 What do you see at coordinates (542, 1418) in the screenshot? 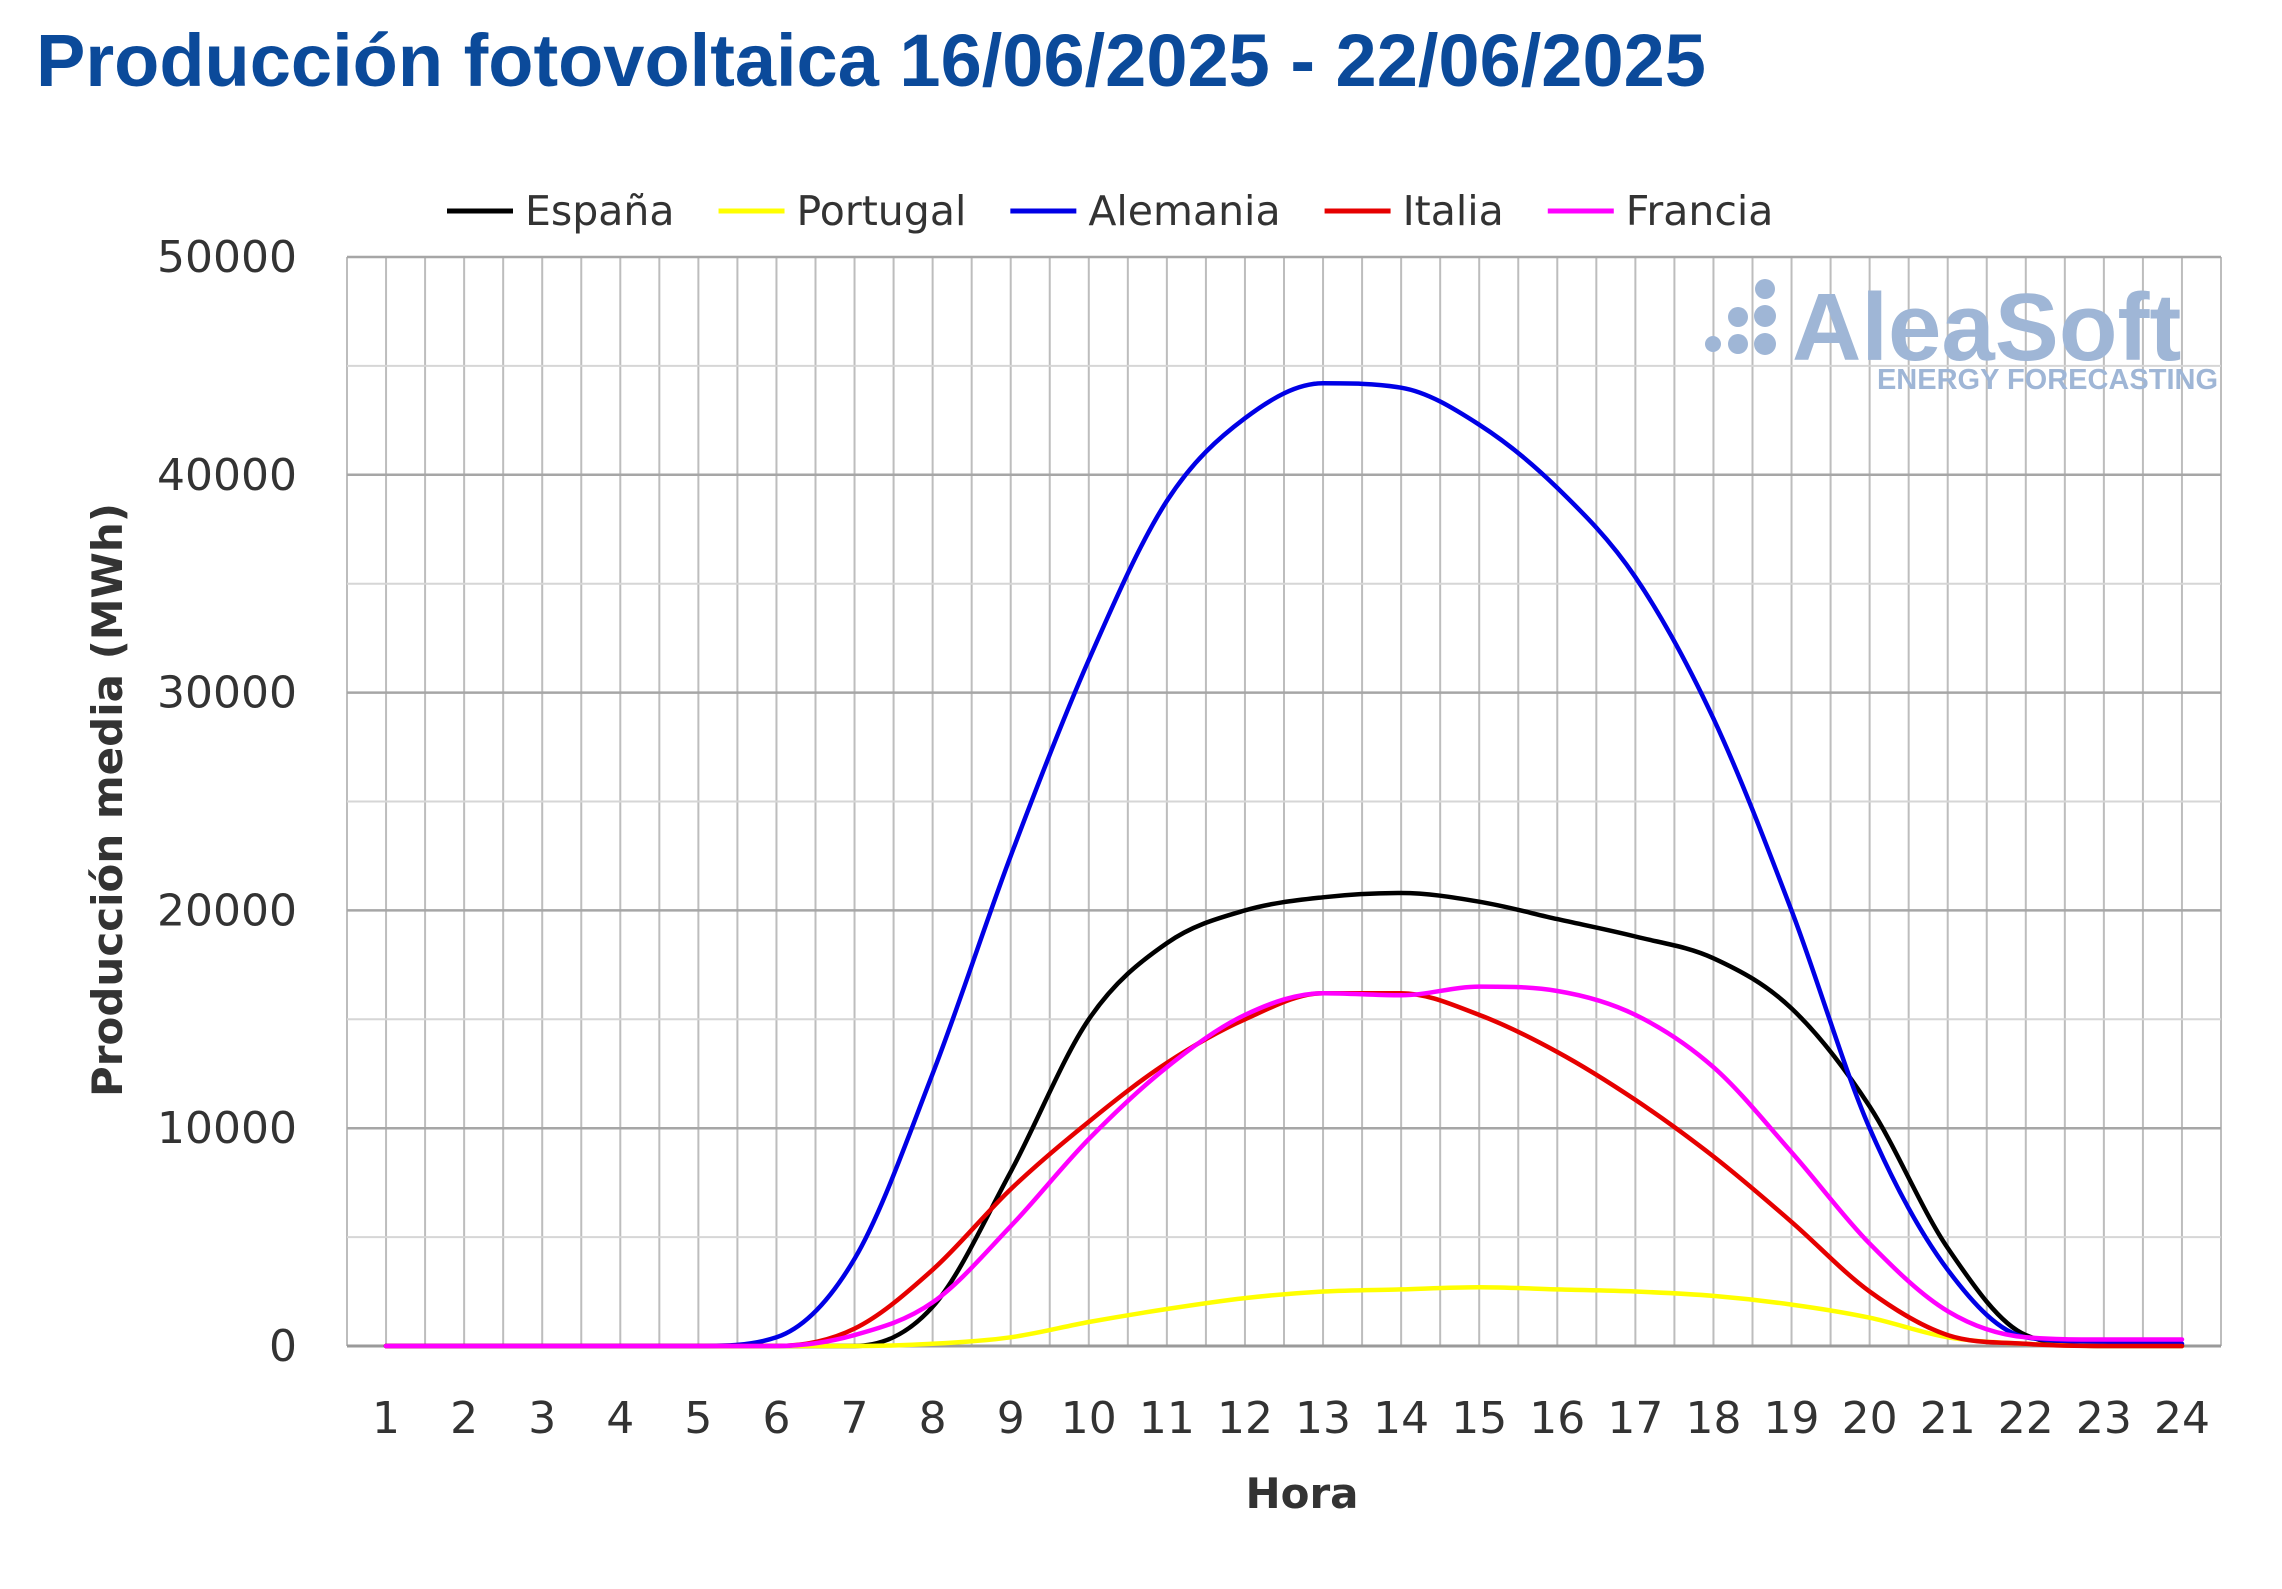
I see `x-tick-label: 3` at bounding box center [542, 1418].